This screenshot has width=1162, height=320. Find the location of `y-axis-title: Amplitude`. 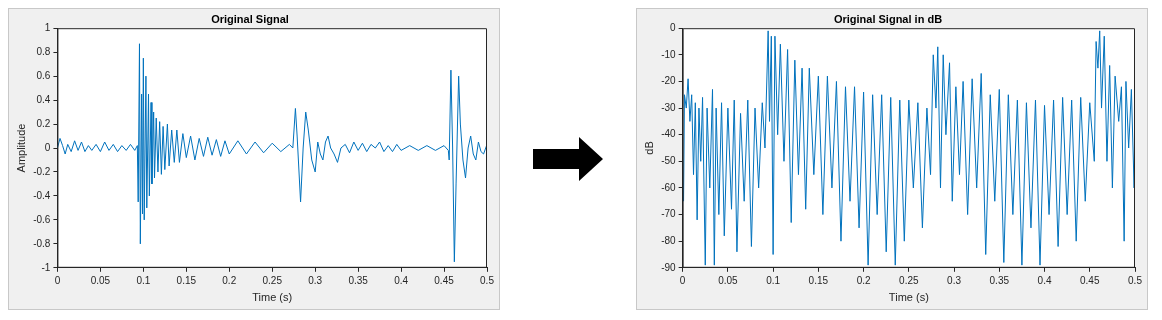

y-axis-title: Amplitude is located at coordinates (20, 148).